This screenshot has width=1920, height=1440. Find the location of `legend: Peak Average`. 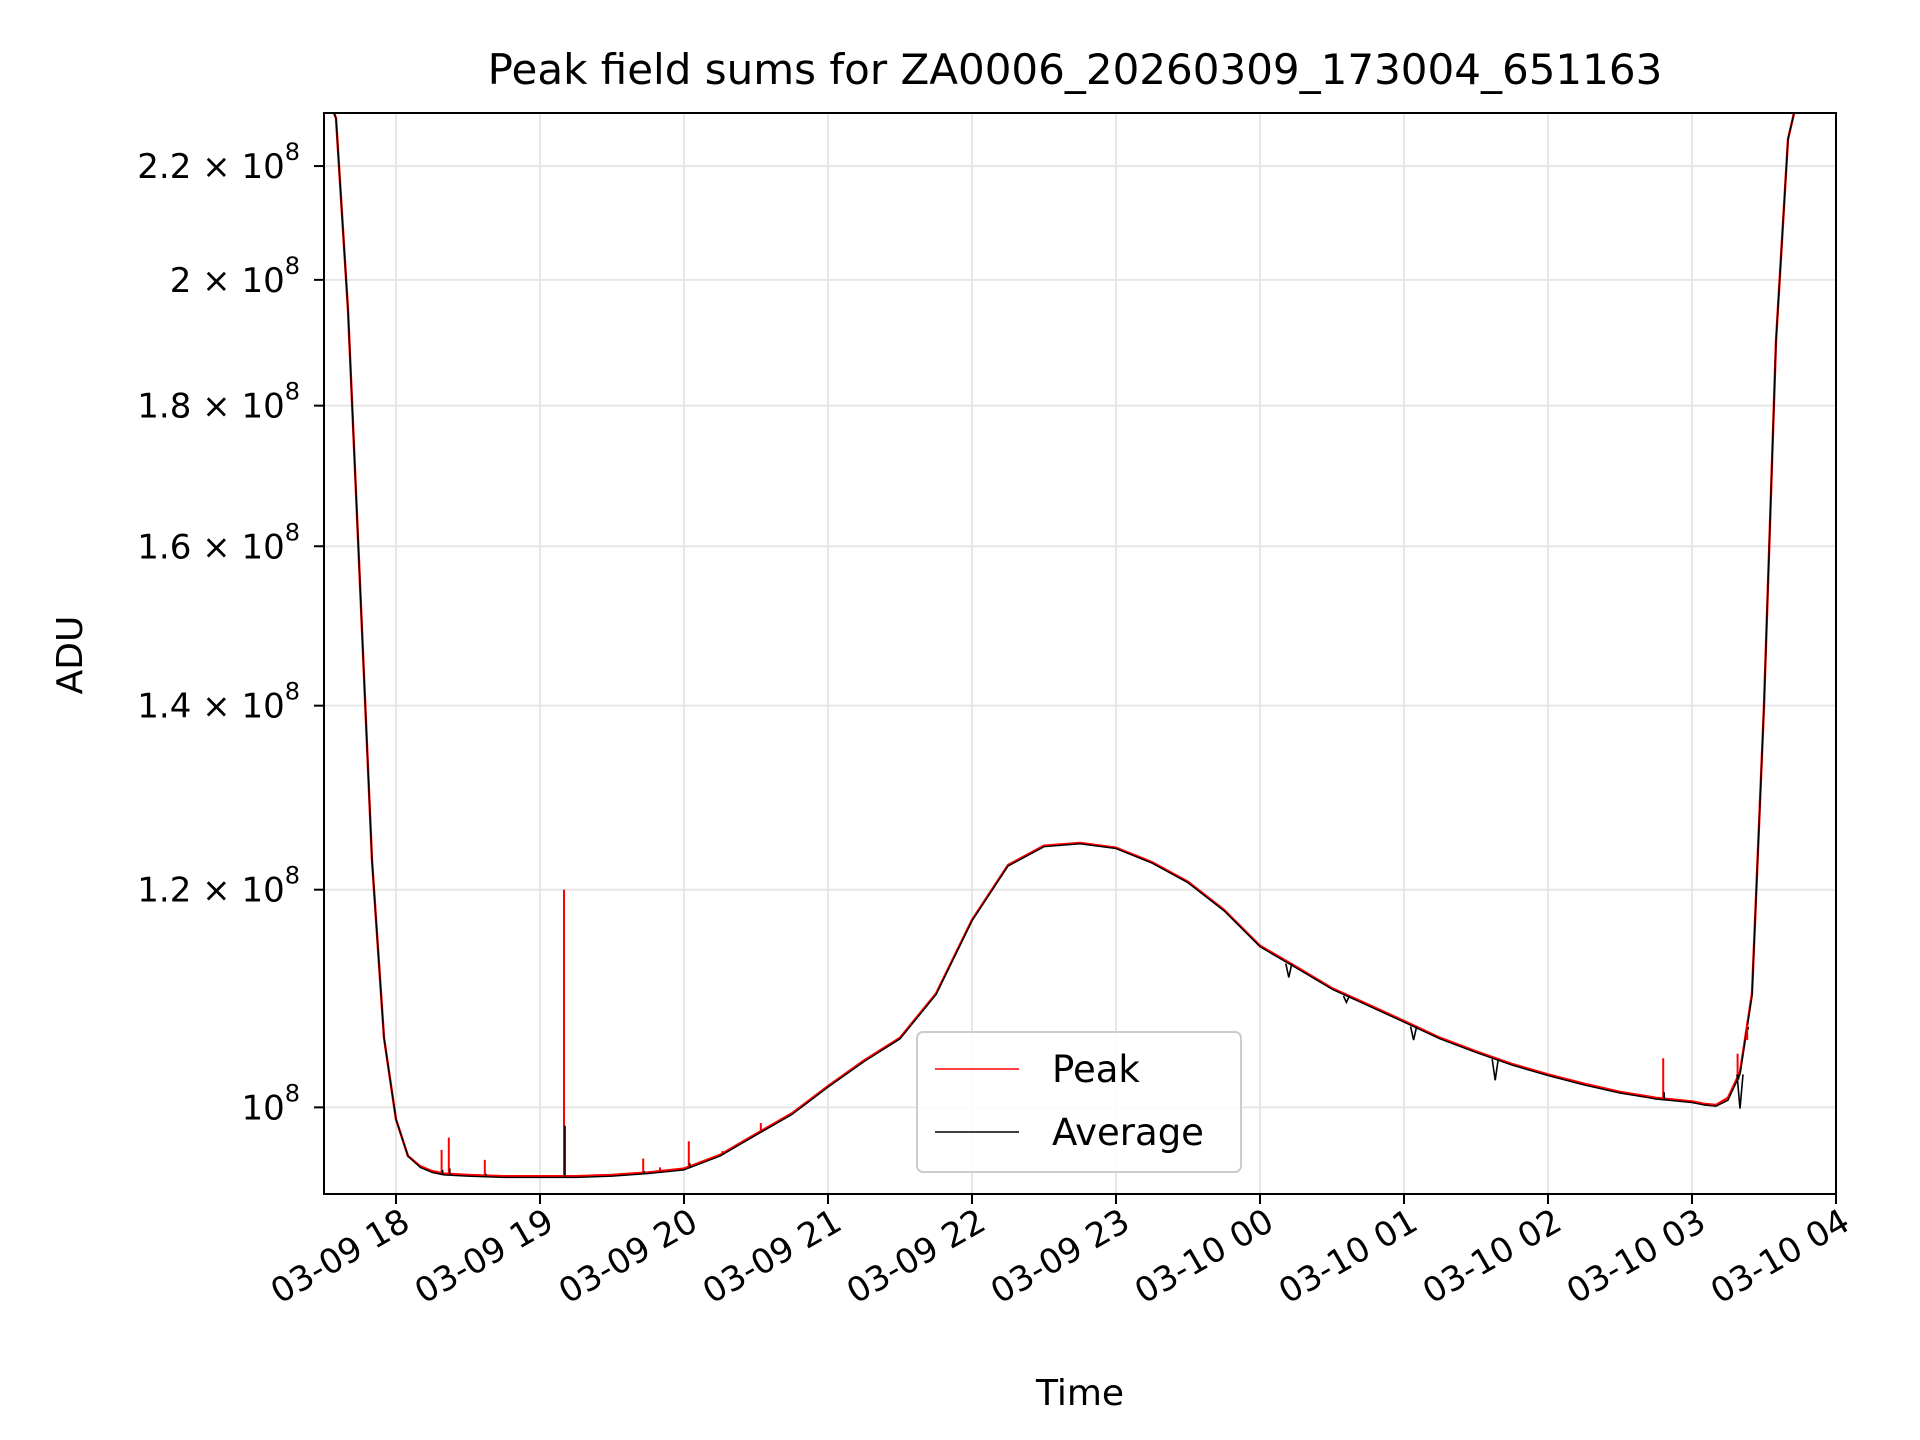

legend: Peak Average is located at coordinates (1079, 1102).